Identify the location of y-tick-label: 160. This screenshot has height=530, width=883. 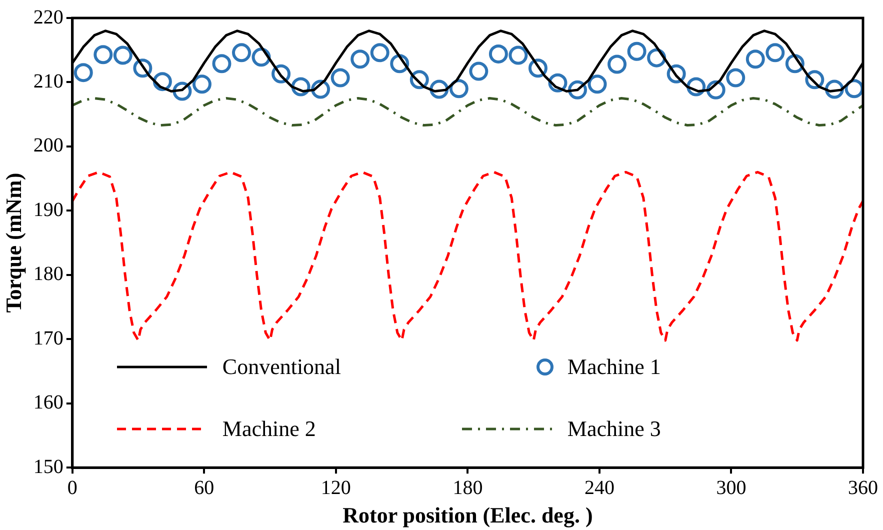
(48, 403).